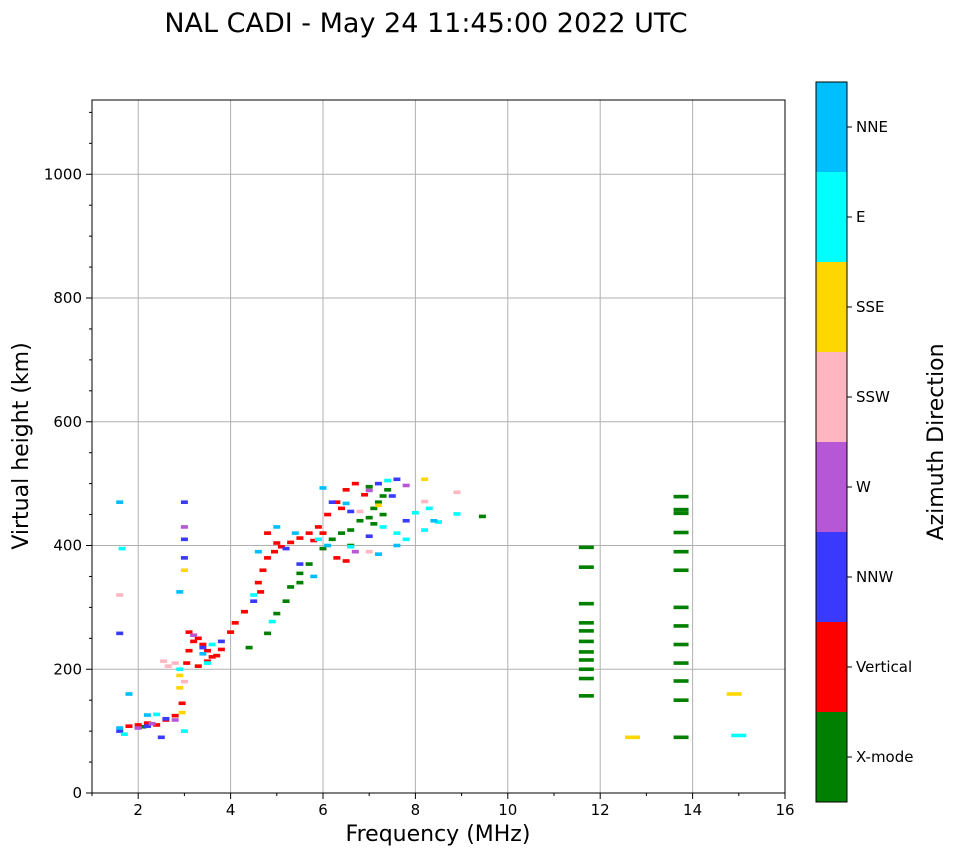  What do you see at coordinates (67, 298) in the screenshot?
I see `y-tick-label: 800` at bounding box center [67, 298].